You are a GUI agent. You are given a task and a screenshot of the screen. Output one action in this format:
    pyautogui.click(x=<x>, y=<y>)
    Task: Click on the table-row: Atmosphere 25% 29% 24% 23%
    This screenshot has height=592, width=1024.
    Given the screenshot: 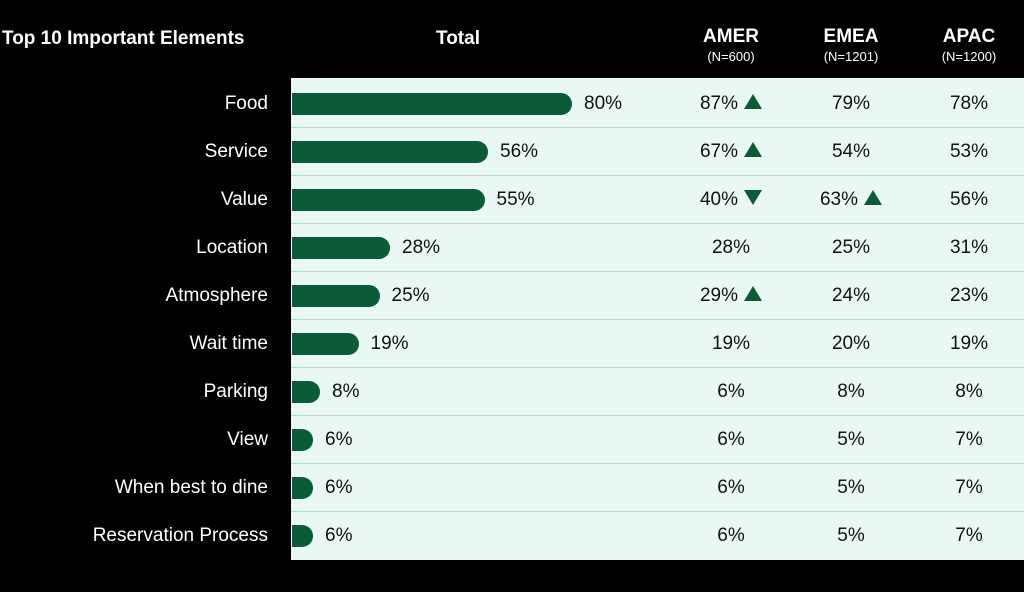 What is the action you would take?
    pyautogui.click(x=512, y=296)
    